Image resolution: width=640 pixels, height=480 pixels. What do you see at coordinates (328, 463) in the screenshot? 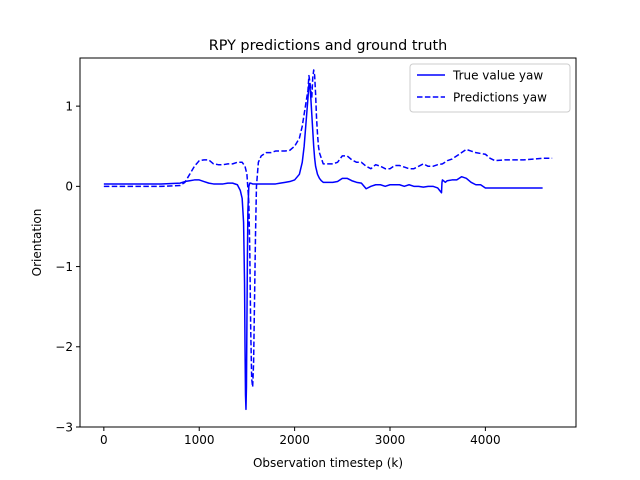
I see `x-axis-label: Observation timestep (k)` at bounding box center [328, 463].